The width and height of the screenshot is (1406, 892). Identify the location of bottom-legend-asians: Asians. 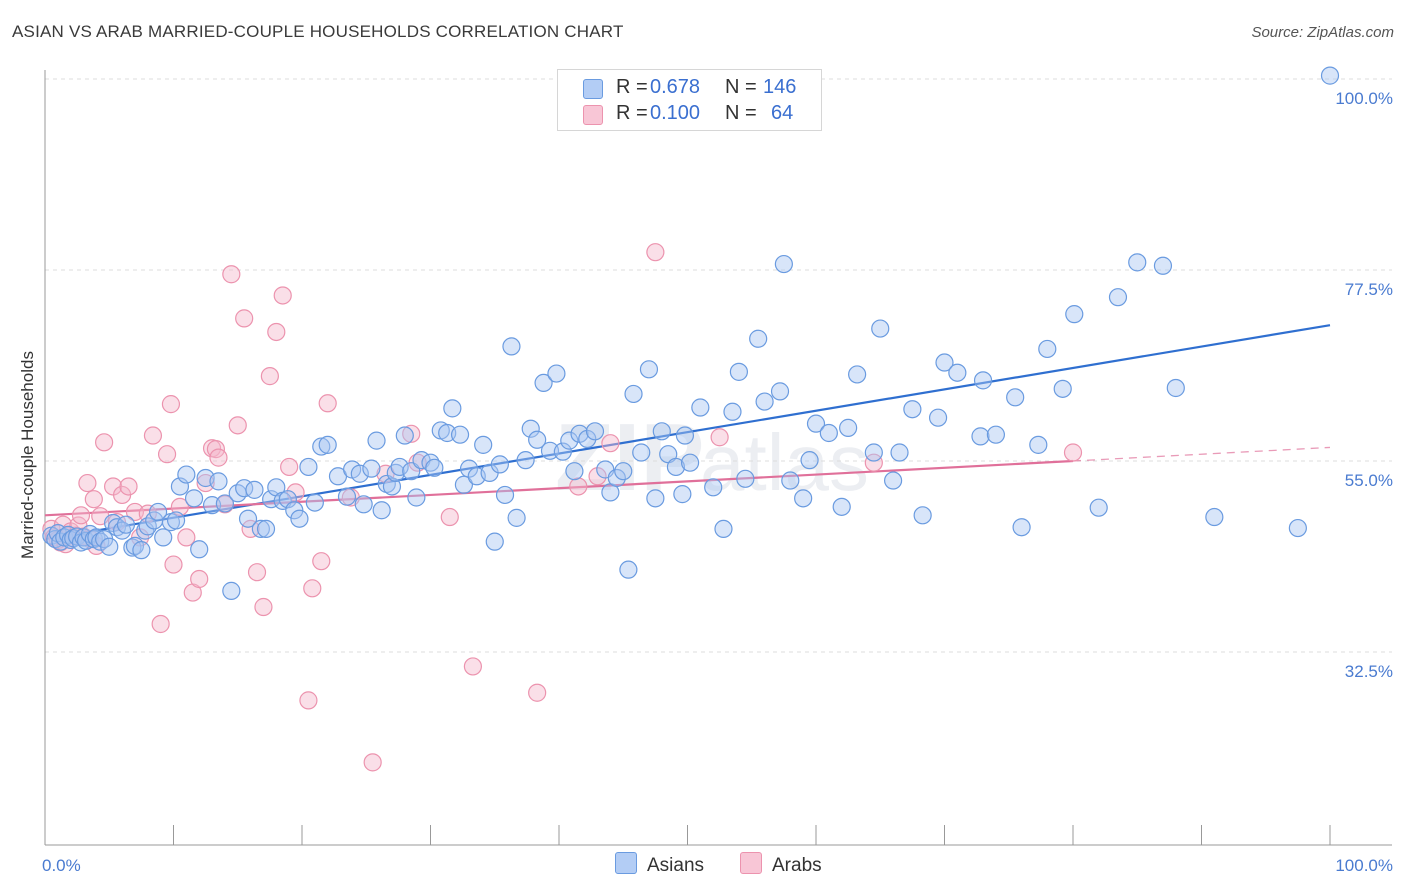
(659, 864).